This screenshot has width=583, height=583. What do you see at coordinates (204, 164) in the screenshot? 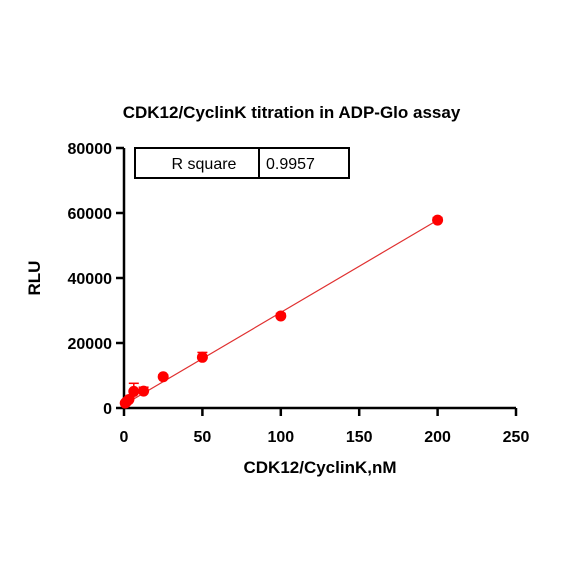
I see `r-square-label: R square` at bounding box center [204, 164].